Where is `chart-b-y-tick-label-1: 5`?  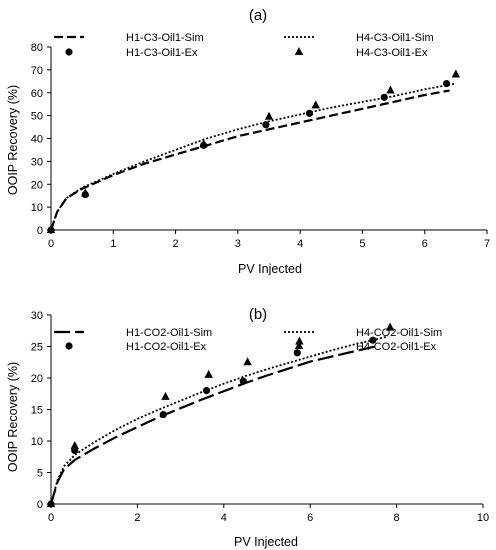 chart-b-y-tick-label-1: 5 is located at coordinates (40, 474).